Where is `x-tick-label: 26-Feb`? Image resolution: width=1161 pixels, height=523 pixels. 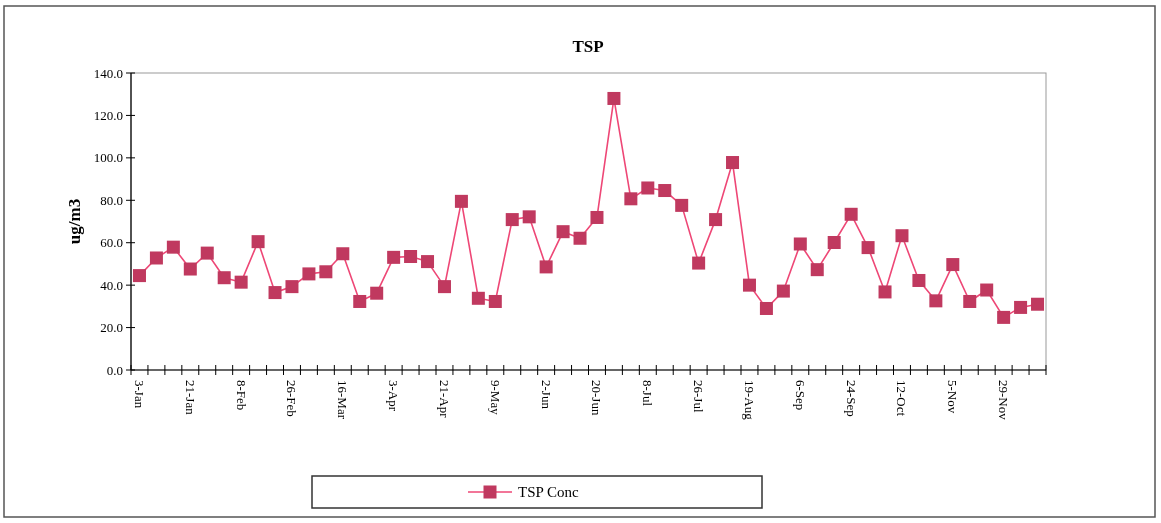 x-tick-label: 26-Feb is located at coordinates (292, 398).